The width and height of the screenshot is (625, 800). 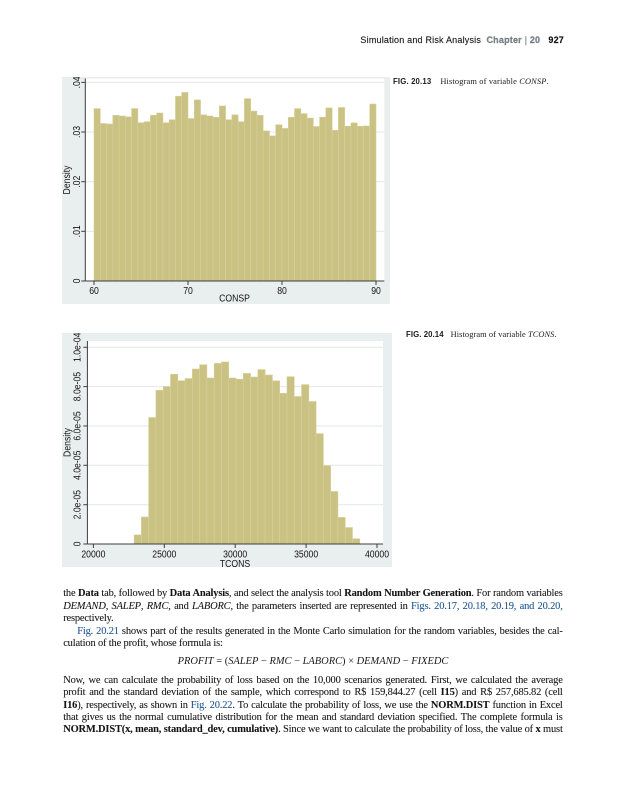 What do you see at coordinates (234, 298) in the screenshot?
I see `svg-text: CONSP` at bounding box center [234, 298].